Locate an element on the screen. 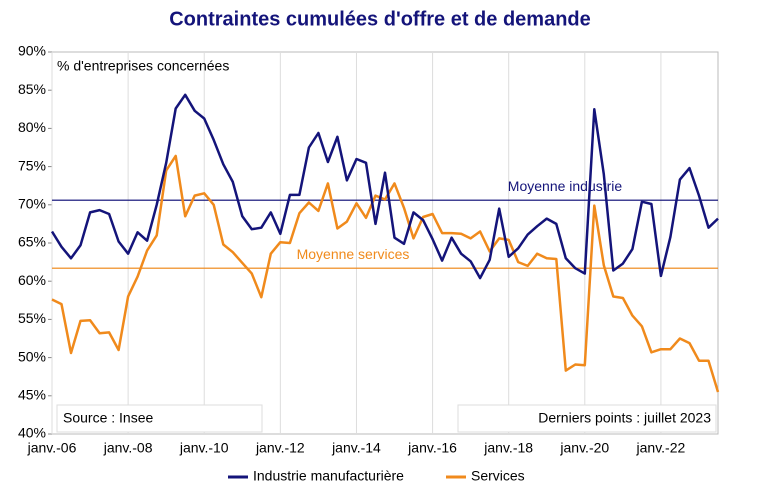 The width and height of the screenshot is (761, 497). legend-label: Industrie manufacturière is located at coordinates (328, 476).